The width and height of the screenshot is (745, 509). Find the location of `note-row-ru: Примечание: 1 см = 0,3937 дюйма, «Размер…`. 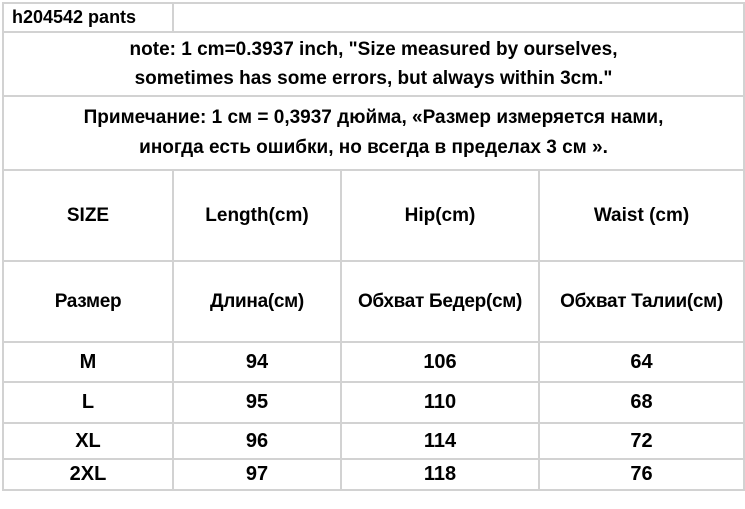

note-row-ru: Примечание: 1 см = 0,3937 дюйма, «Размер… is located at coordinates (373, 133).